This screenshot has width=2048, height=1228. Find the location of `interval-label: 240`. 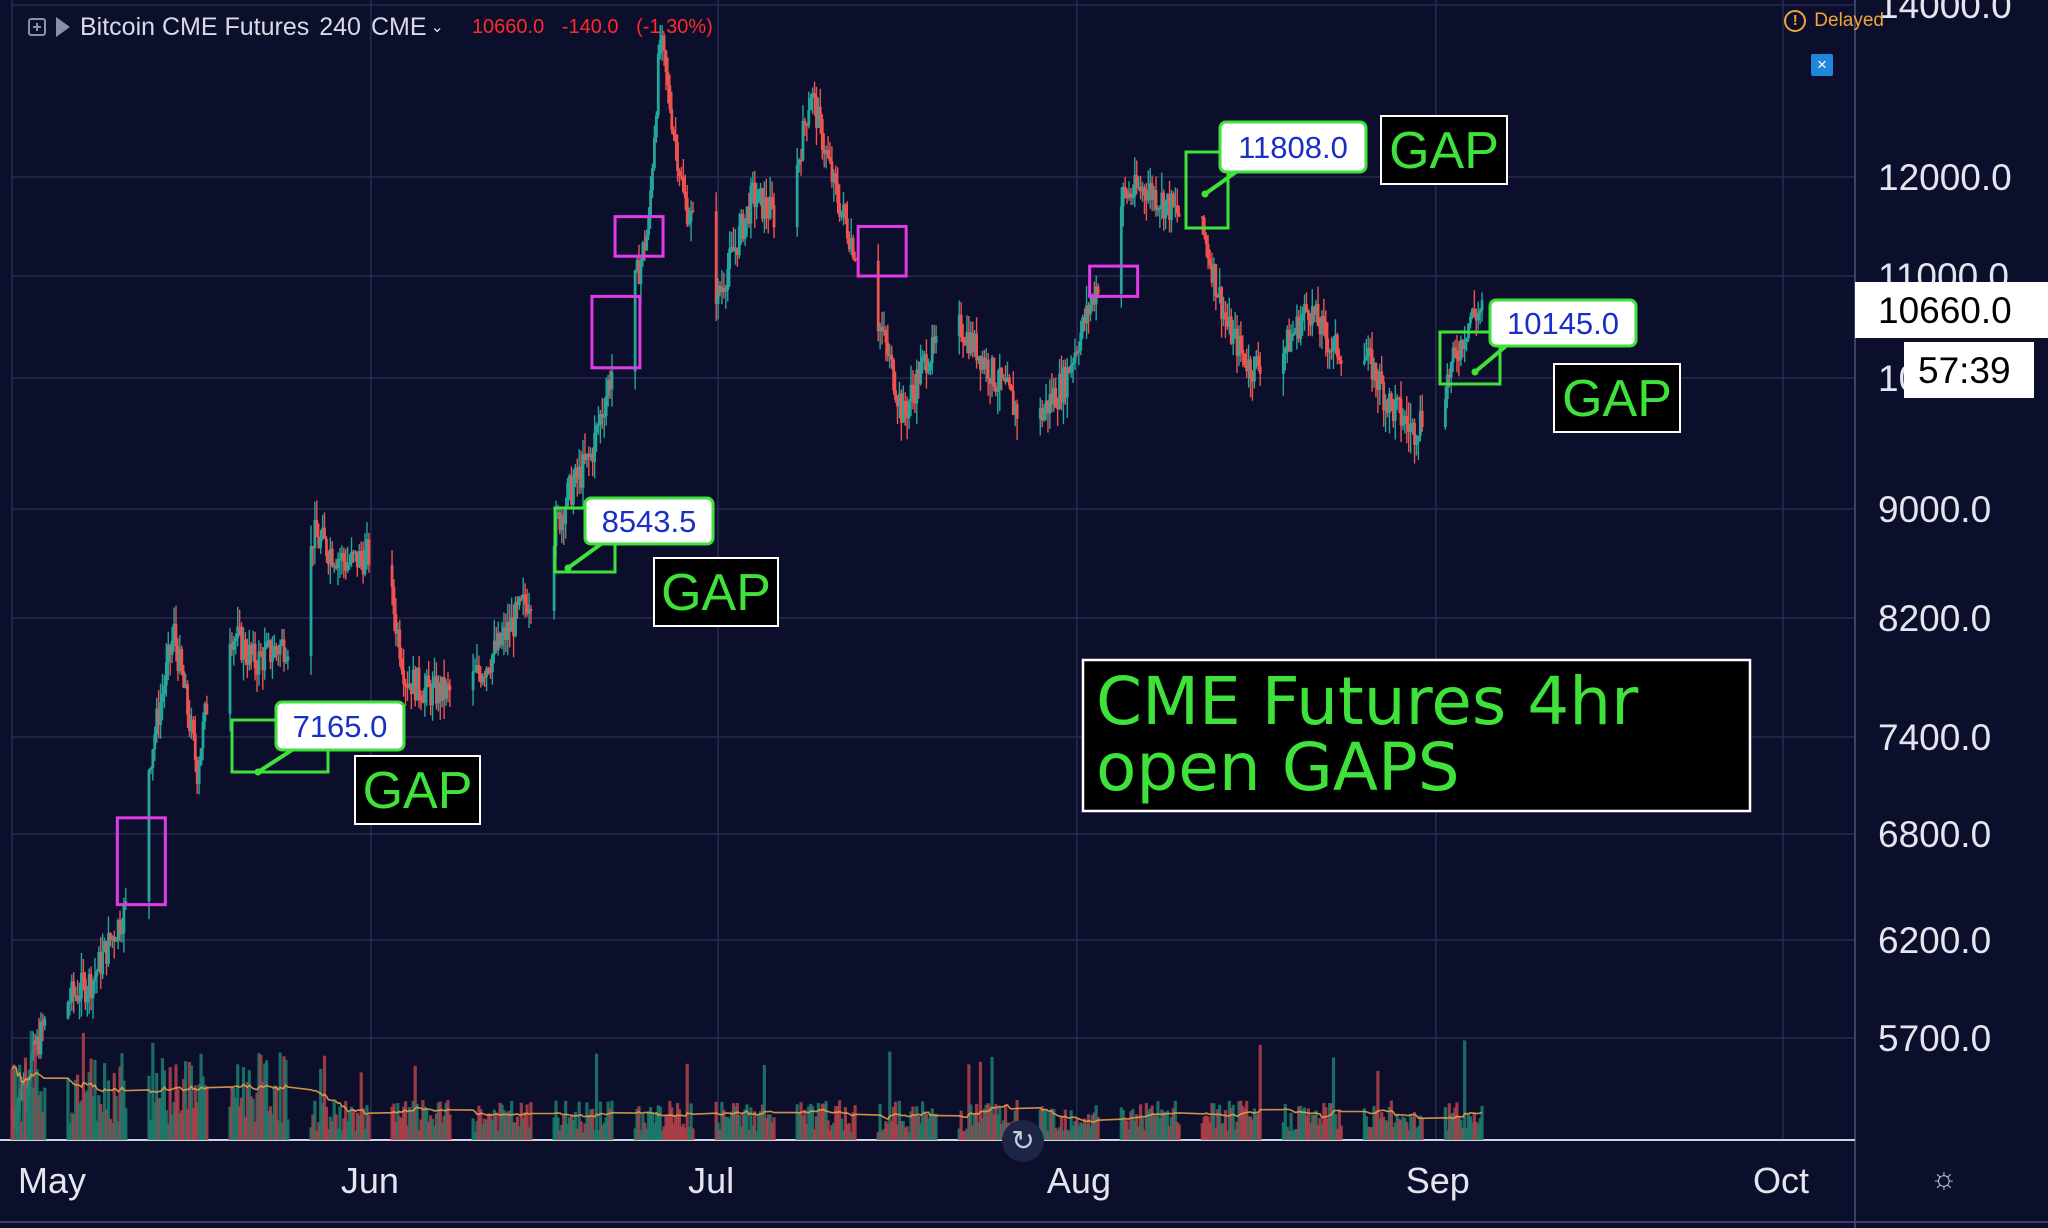

interval-label: 240 is located at coordinates (340, 26).